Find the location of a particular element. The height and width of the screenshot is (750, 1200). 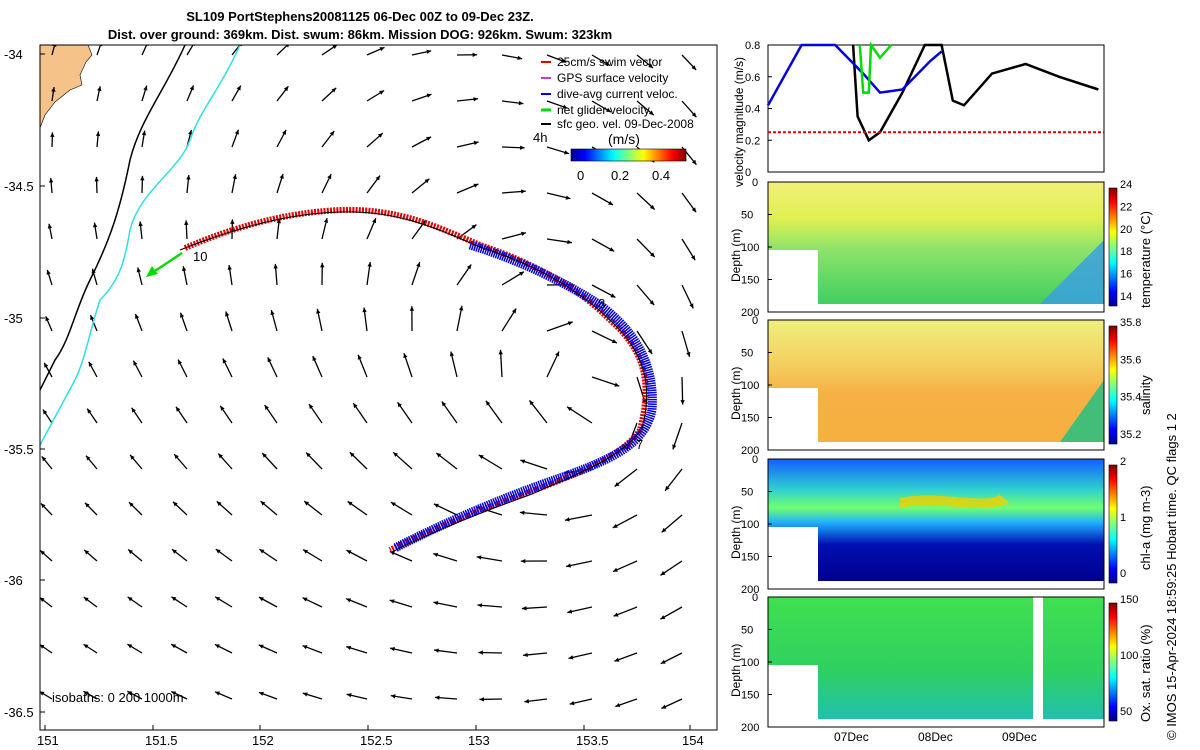

map-x-tick-label: 151.5 is located at coordinates (161, 740).